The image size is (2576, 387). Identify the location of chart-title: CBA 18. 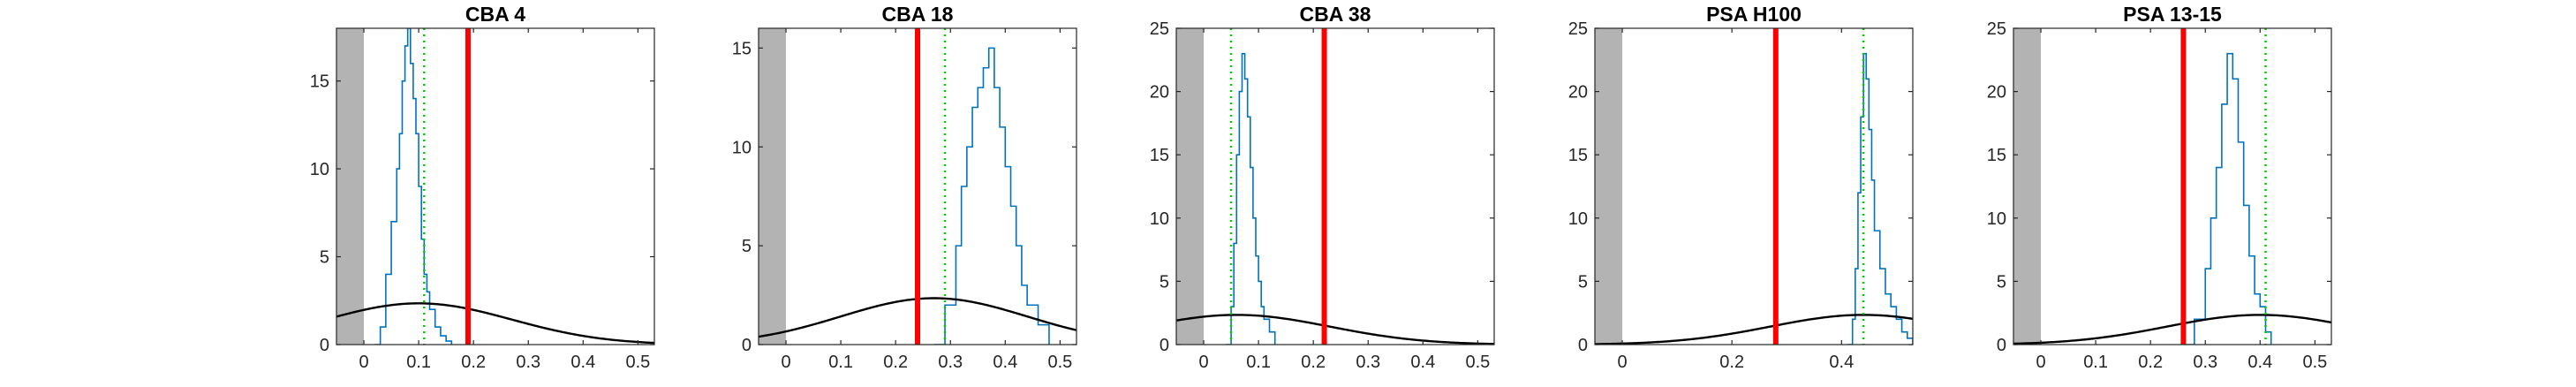
(918, 14).